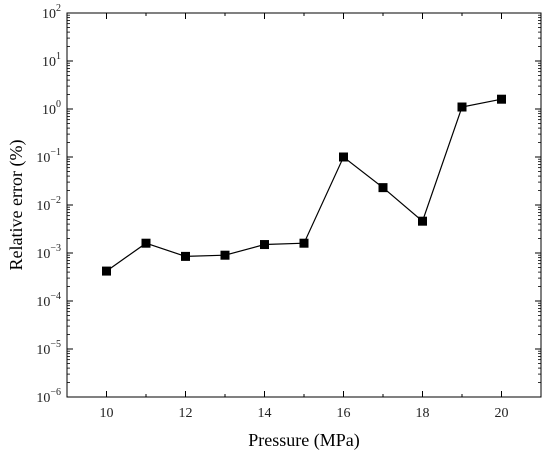 Image resolution: width=550 pixels, height=459 pixels. I want to click on y-tick-label: 10¹, so click(51, 60).